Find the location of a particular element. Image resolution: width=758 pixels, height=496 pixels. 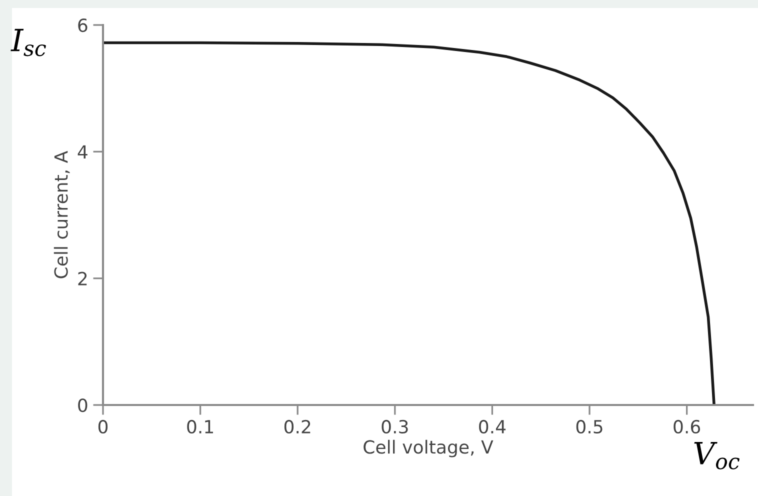

x-axis-title: Cell voltage, V is located at coordinates (429, 449).